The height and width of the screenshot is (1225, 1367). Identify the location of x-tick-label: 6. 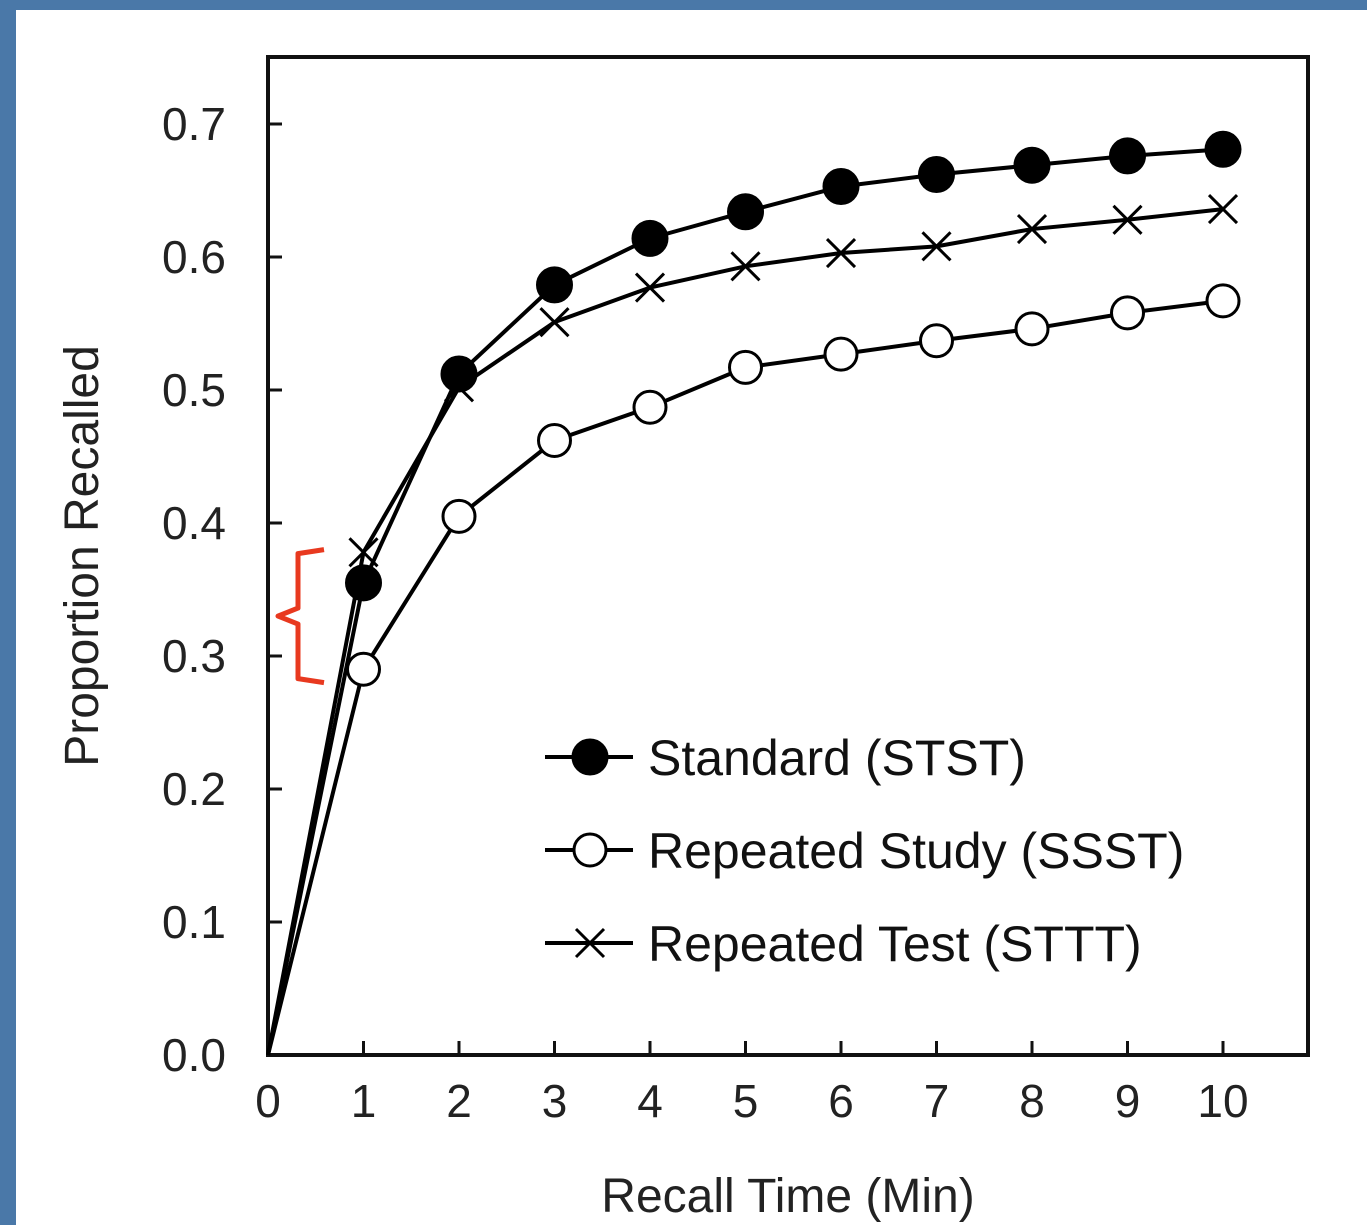
(841, 1101).